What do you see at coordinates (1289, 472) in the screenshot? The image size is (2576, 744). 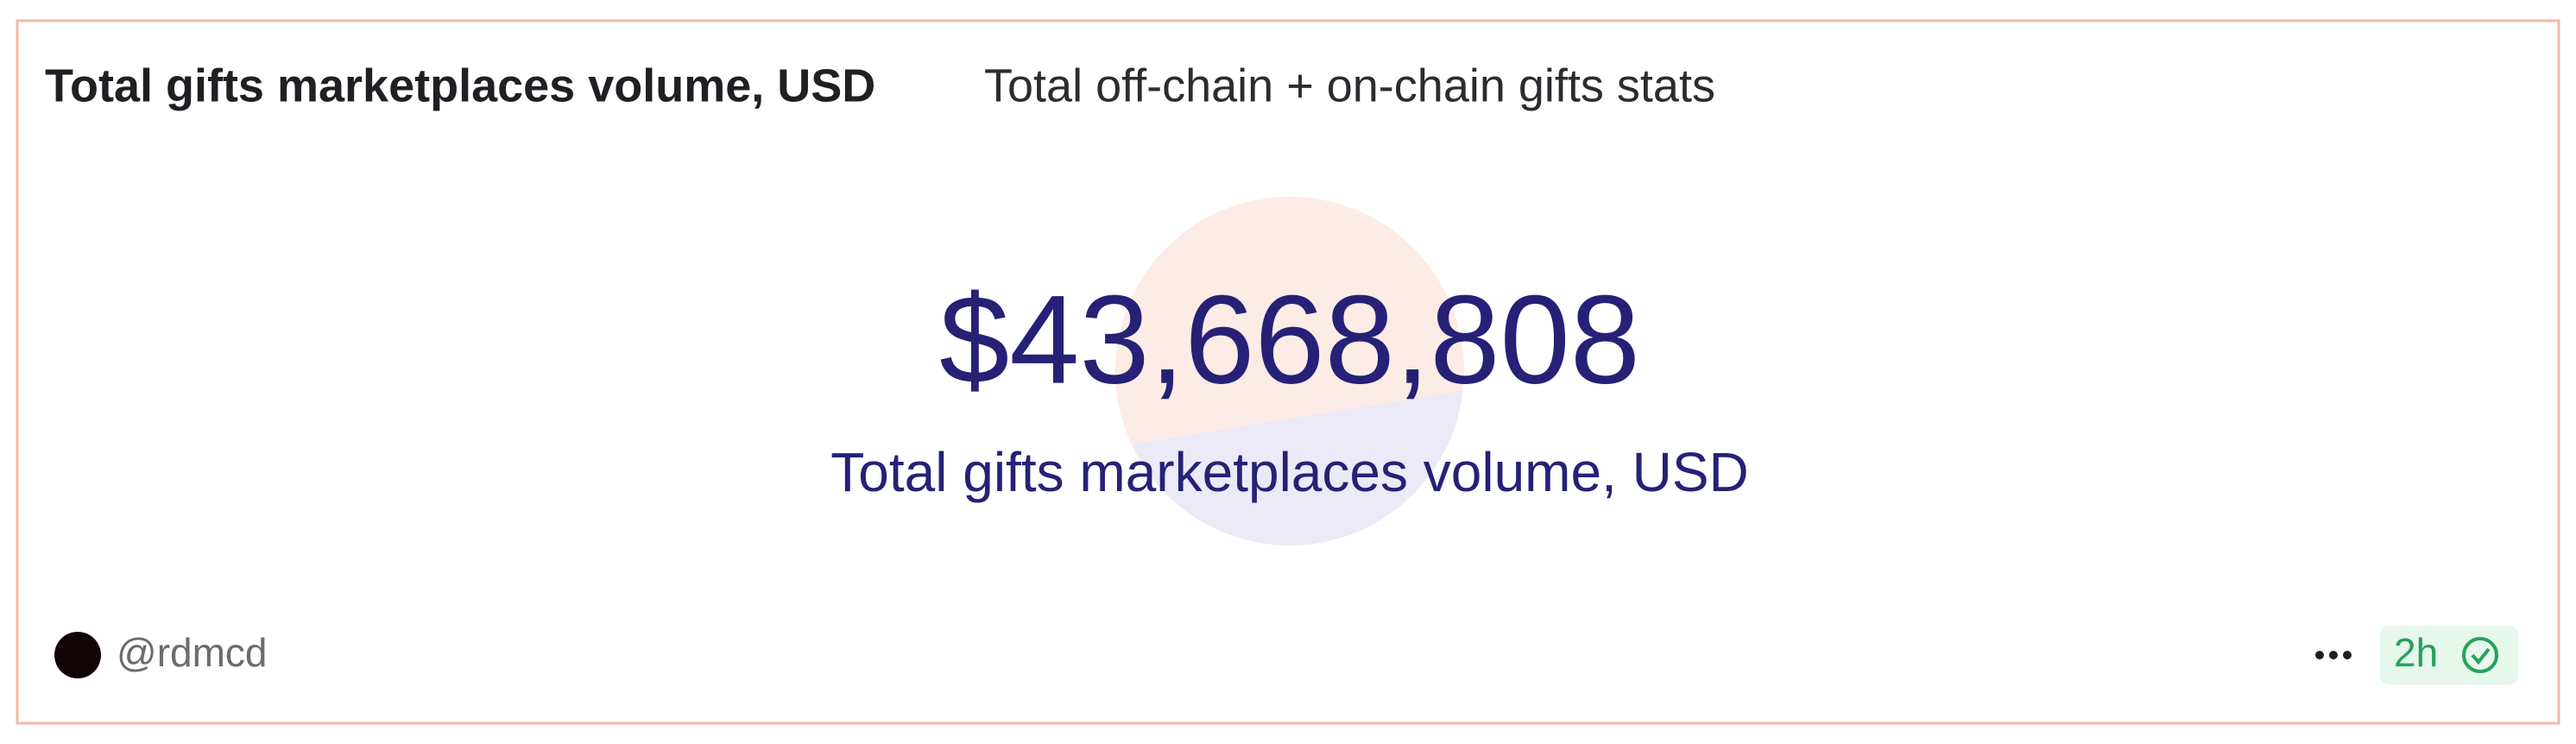 I see `counter-label: Total gifts marketplaces volume, USD` at bounding box center [1289, 472].